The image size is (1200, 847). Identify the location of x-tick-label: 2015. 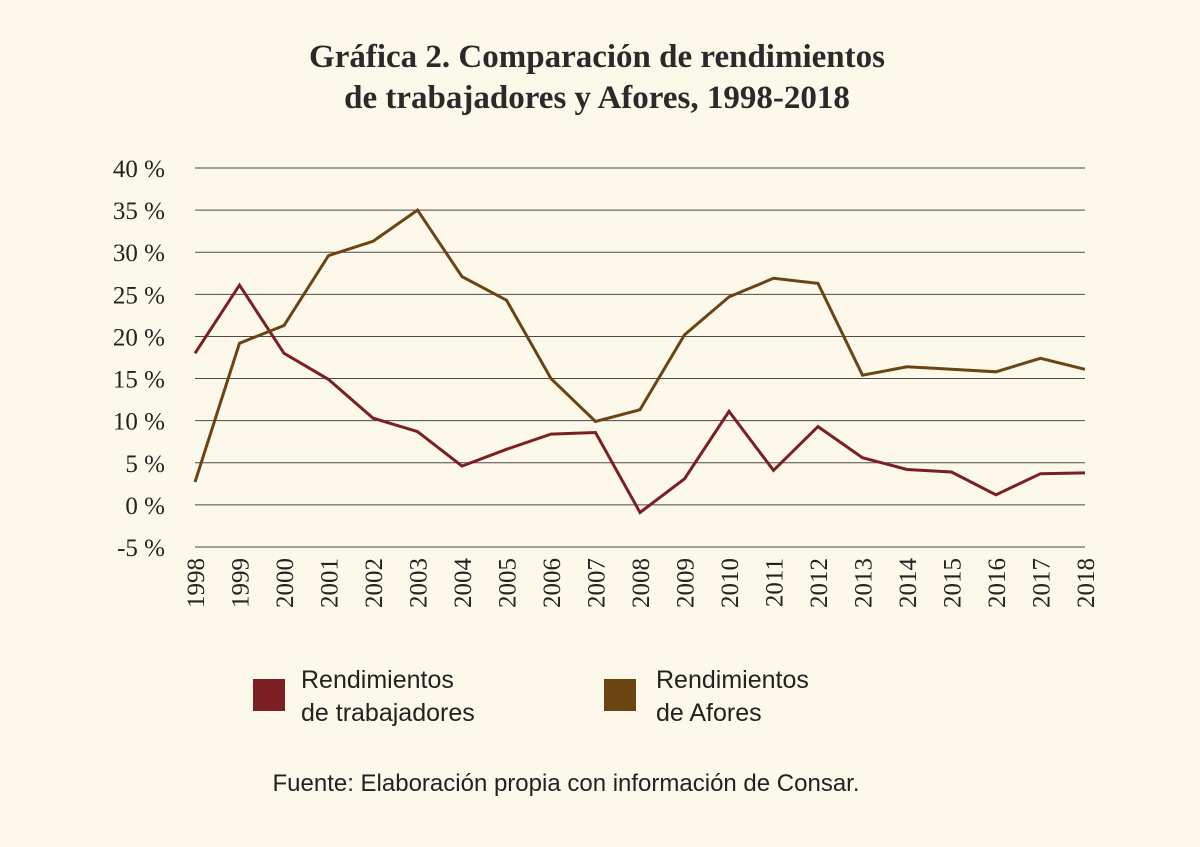
(953, 583).